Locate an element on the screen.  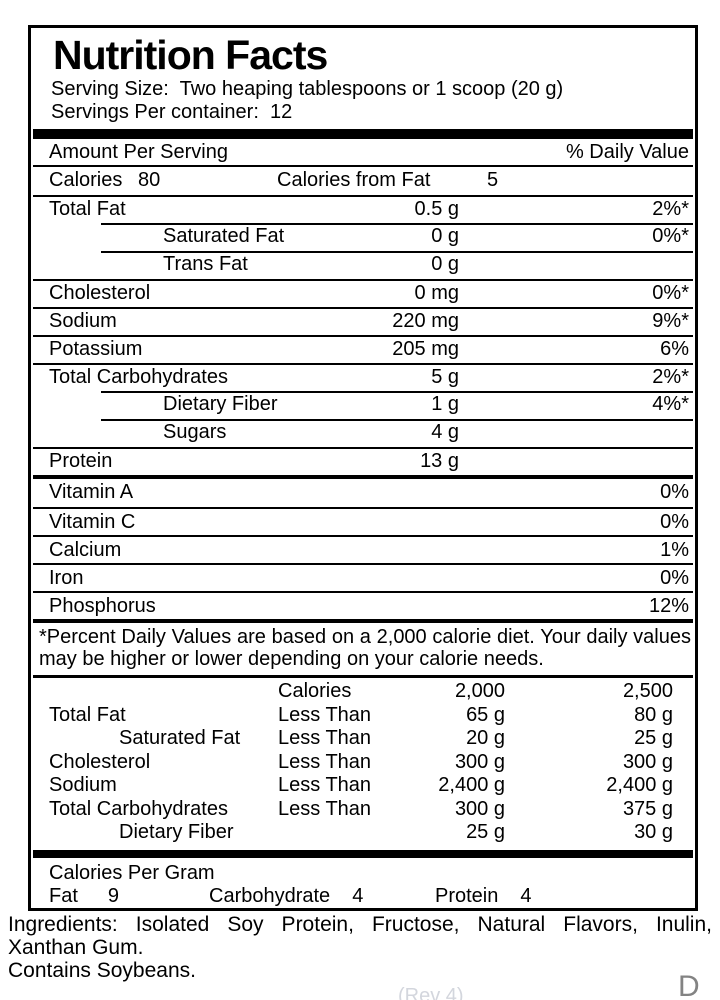
reference-qualifier is located at coordinates (343, 833).